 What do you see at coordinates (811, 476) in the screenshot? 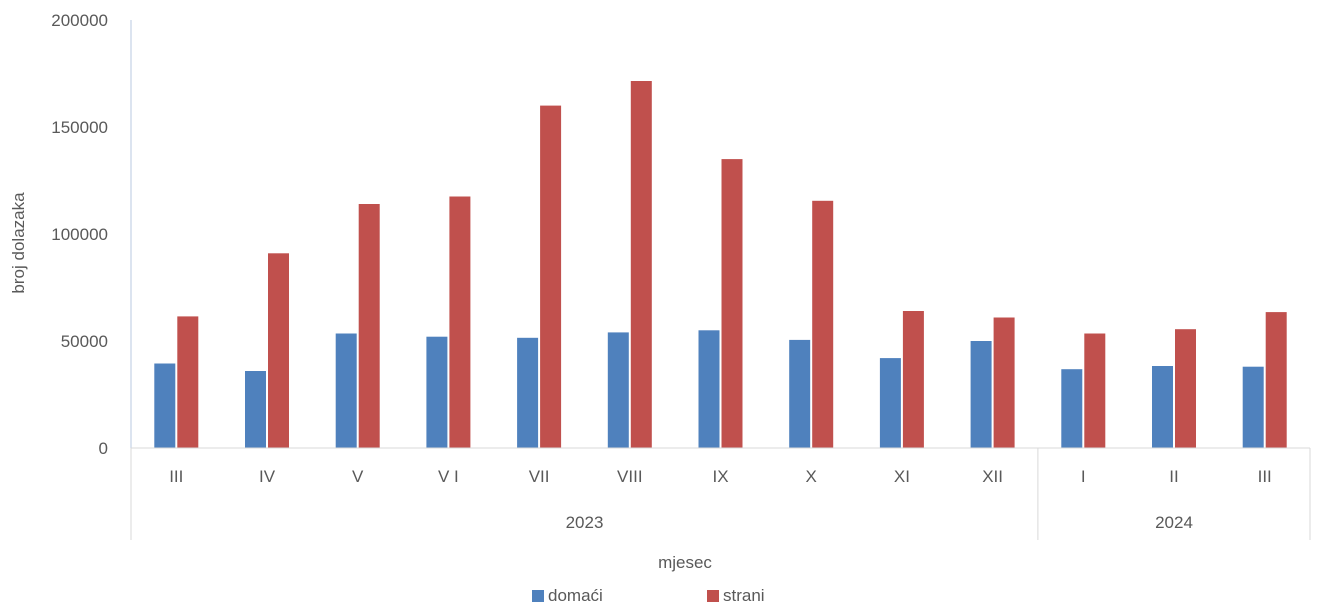
I see `x-category-label: X` at bounding box center [811, 476].